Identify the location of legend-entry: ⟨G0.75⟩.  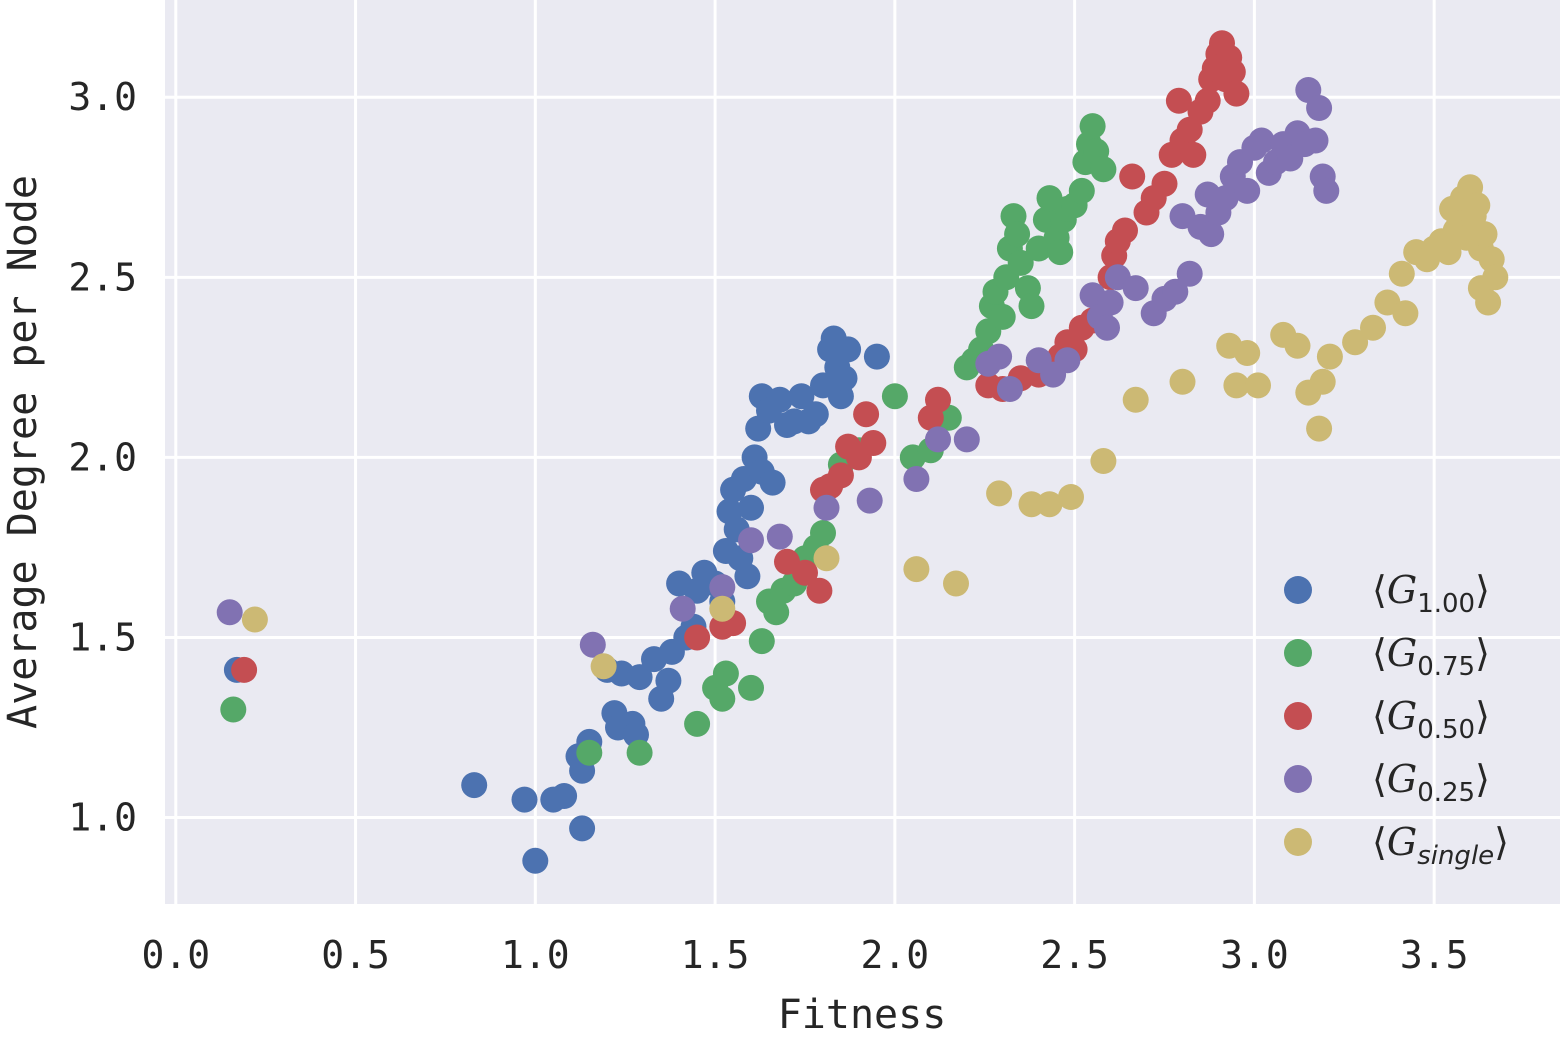
(1431, 656).